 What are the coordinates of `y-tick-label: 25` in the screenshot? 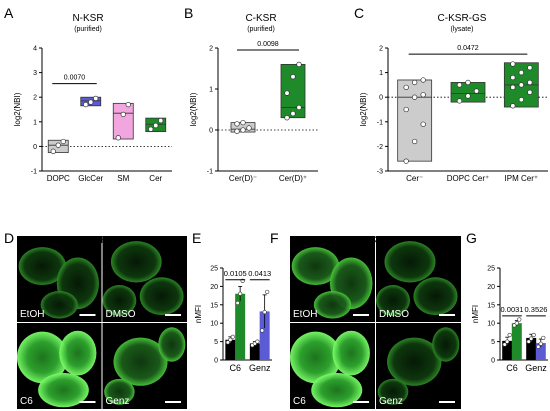 It's located at (214, 269).